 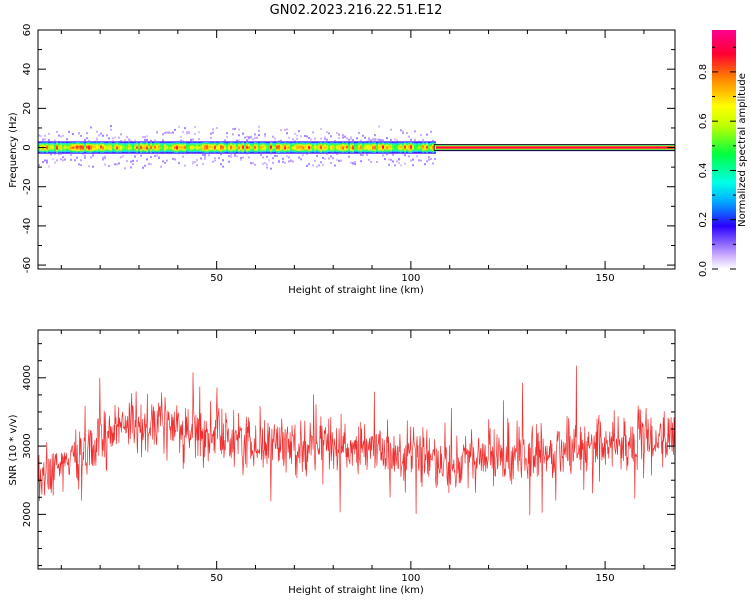 What do you see at coordinates (703, 269) in the screenshot?
I see `colorbar-tick-label: 0.0` at bounding box center [703, 269].